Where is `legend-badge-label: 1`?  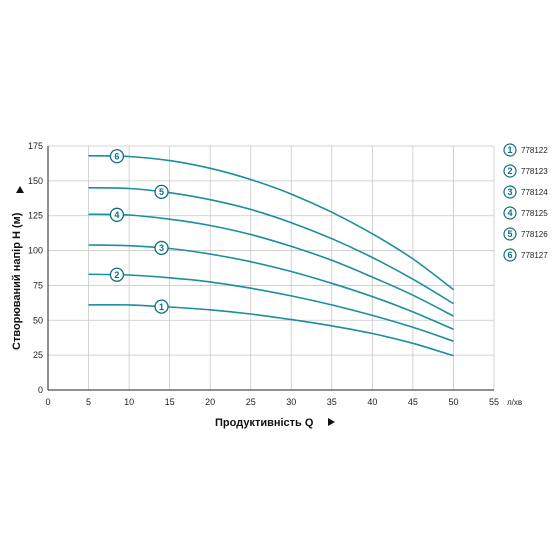
legend-badge-label: 1 is located at coordinates (509, 150).